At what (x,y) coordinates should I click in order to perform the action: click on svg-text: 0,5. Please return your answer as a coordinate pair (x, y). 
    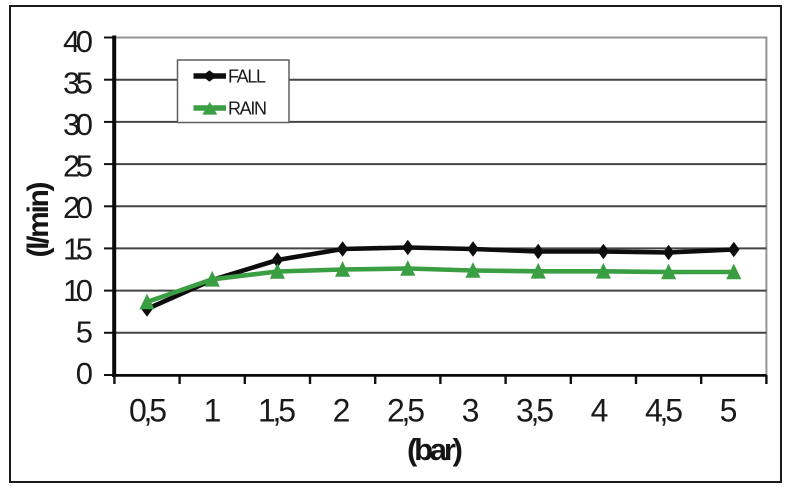
    Looking at the image, I should click on (148, 411).